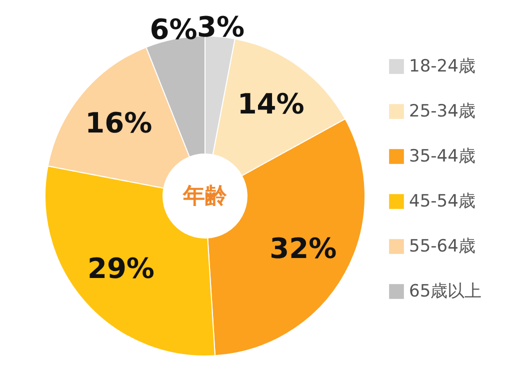  I want to click on data-label: 3%, so click(221, 27).